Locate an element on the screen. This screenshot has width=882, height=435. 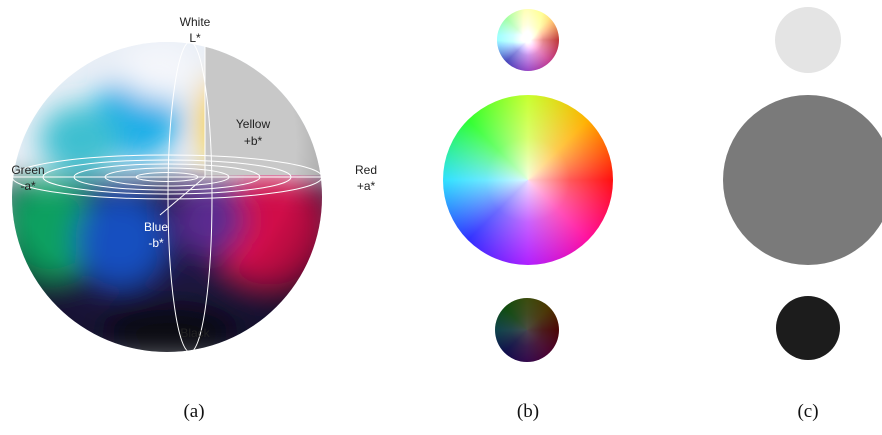
mid-gray-disc is located at coordinates (802, 180).